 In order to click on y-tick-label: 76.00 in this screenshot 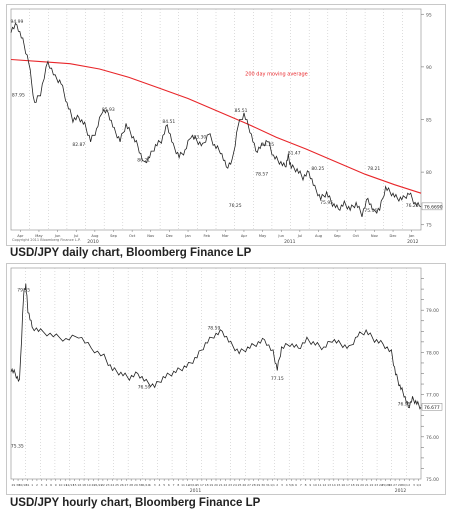, I will do `click(432, 438)`.